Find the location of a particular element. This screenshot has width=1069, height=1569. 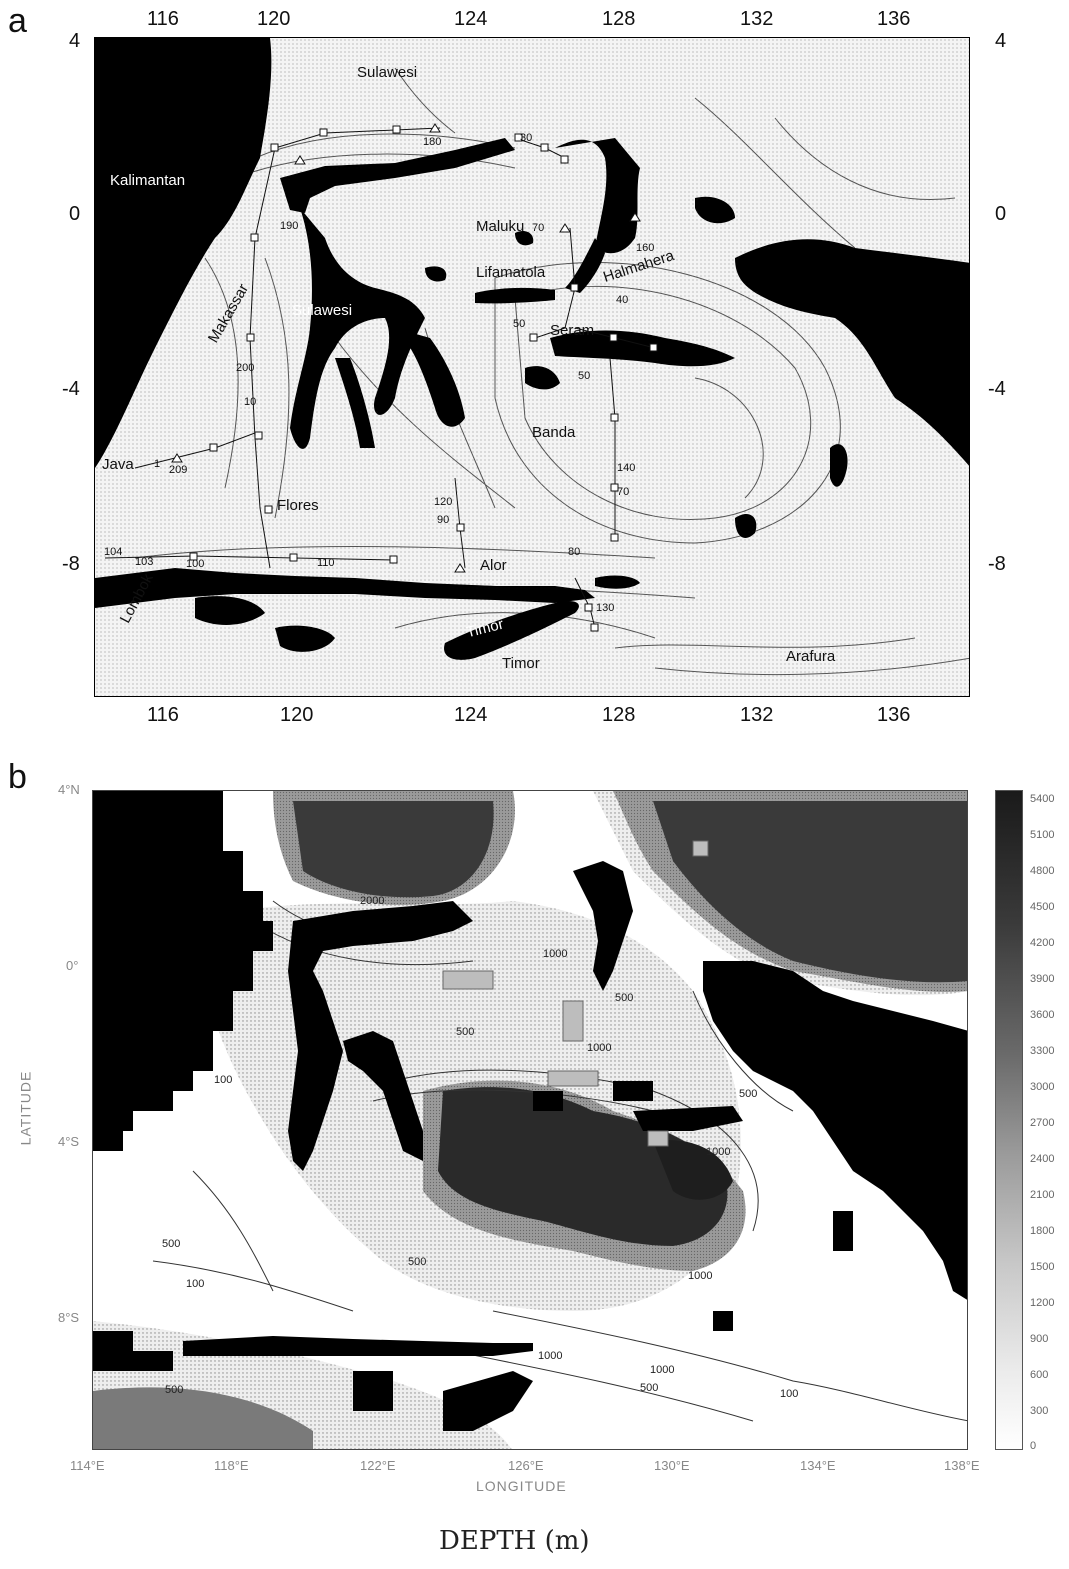

station-label: 180 is located at coordinates (432, 142).